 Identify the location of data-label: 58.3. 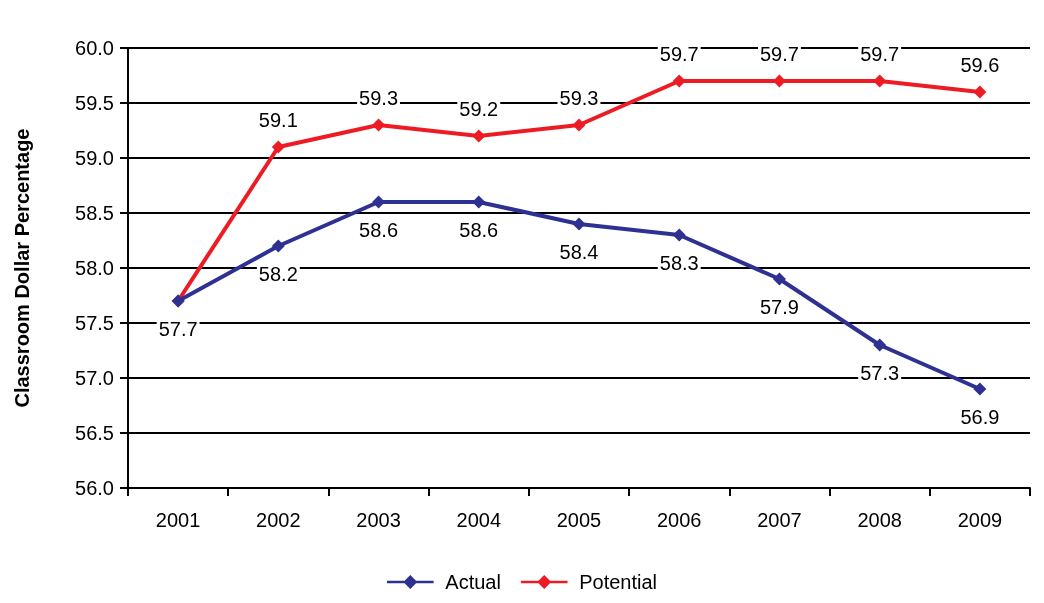
(679, 262).